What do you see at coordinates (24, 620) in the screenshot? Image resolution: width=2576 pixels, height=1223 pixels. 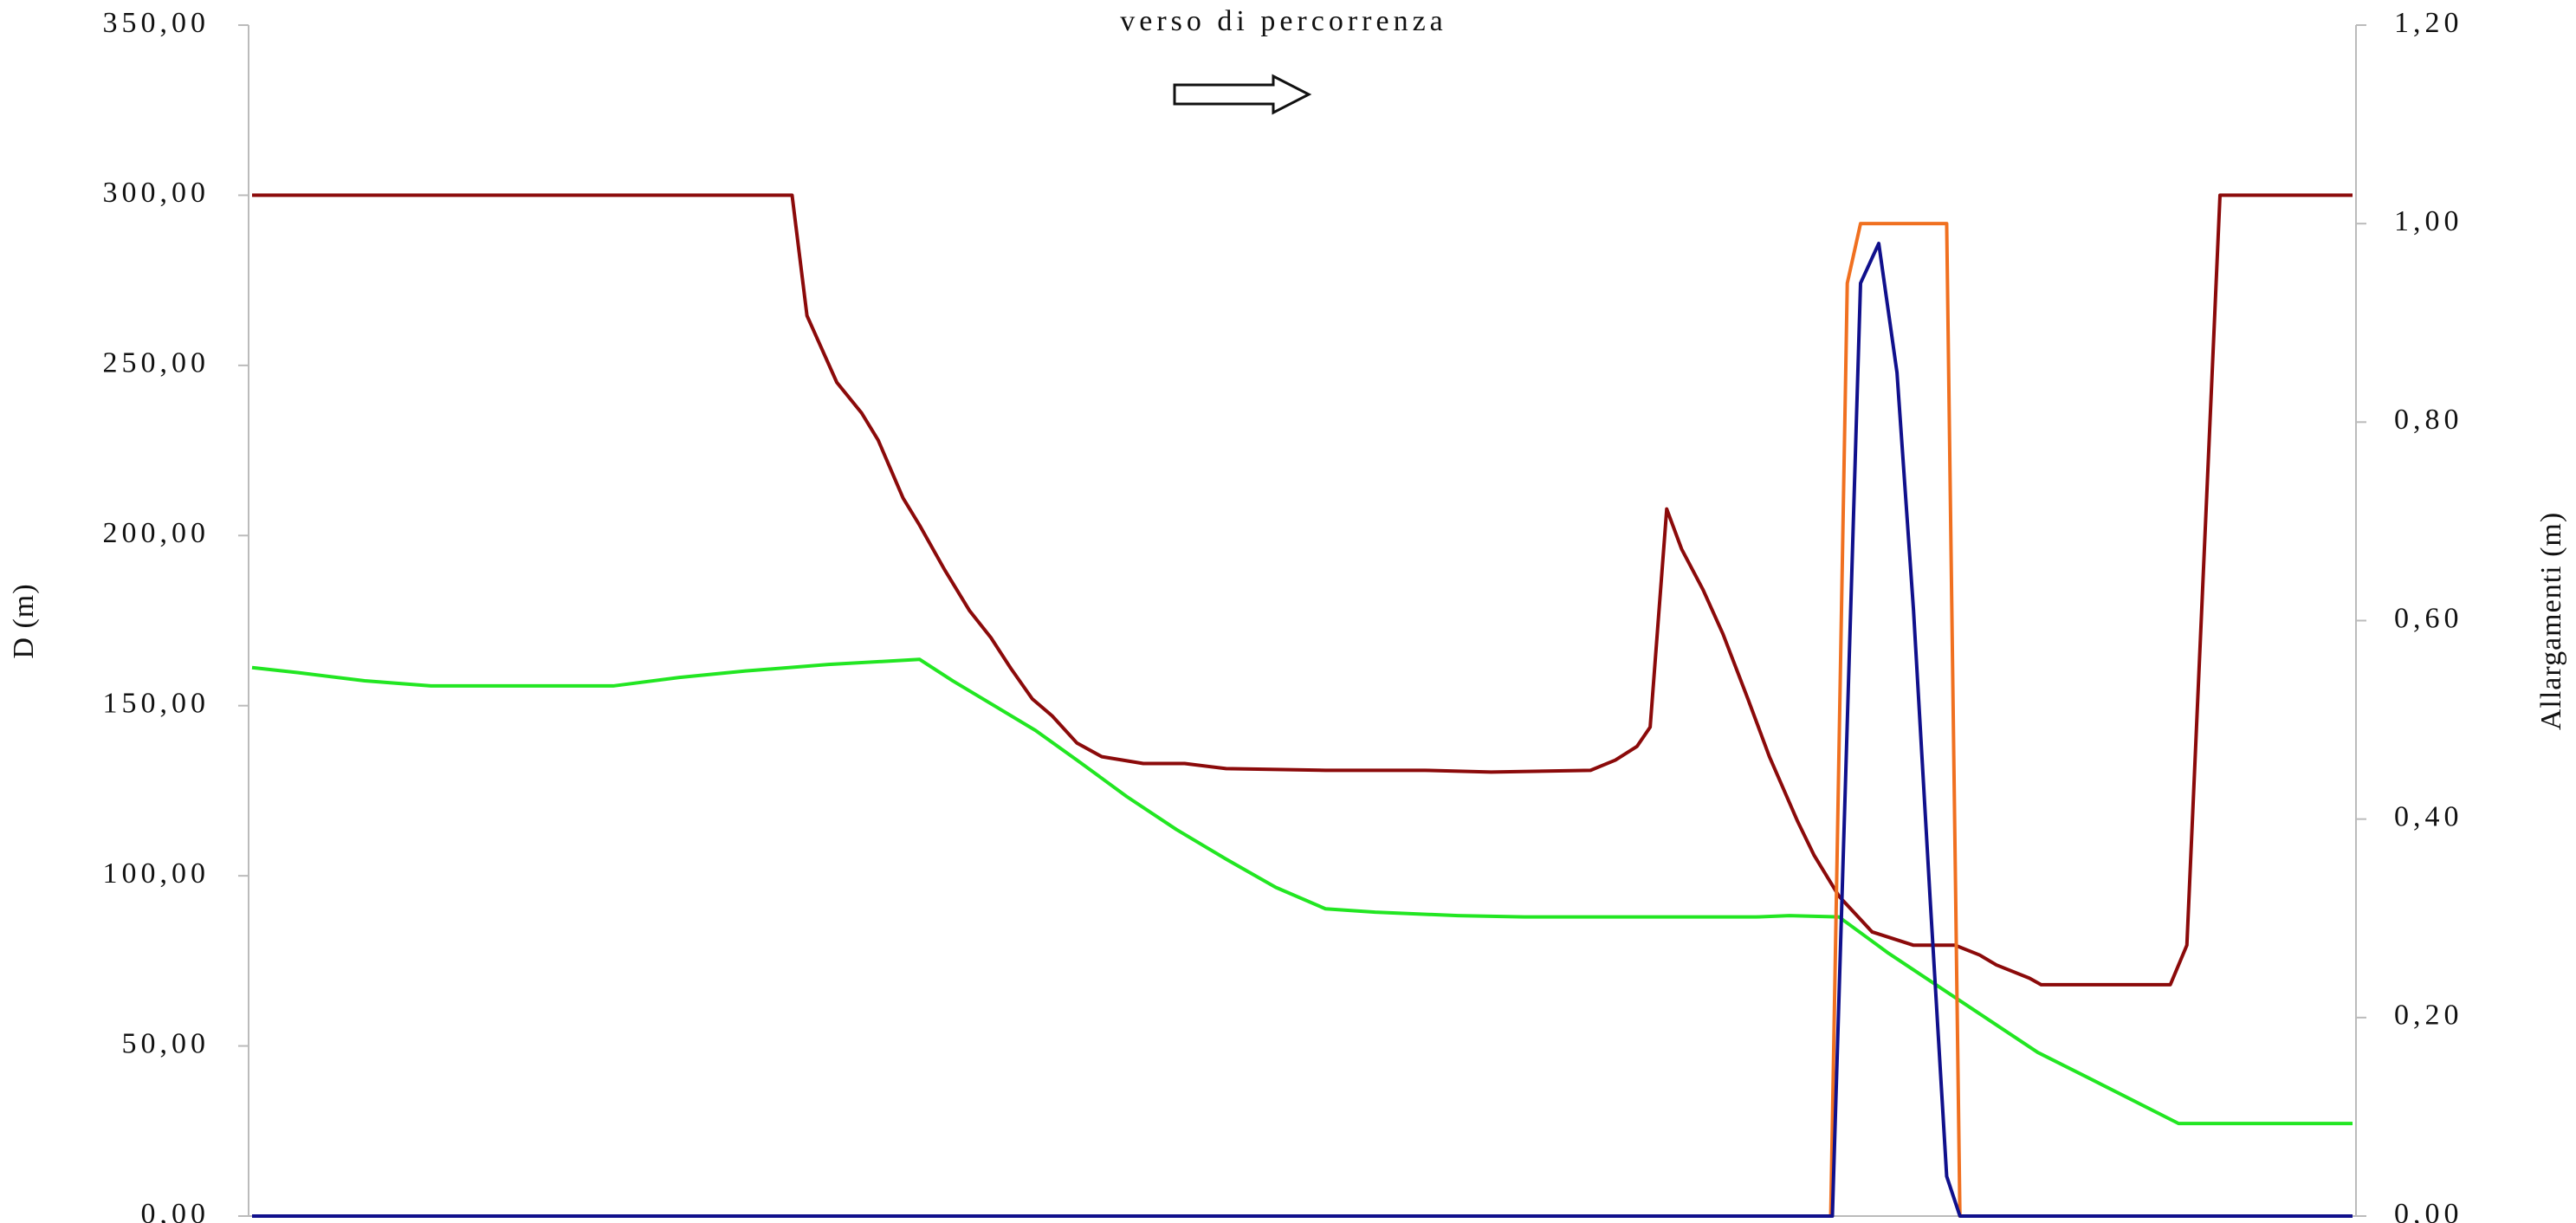 I see `y-axis-label: D (m)` at bounding box center [24, 620].